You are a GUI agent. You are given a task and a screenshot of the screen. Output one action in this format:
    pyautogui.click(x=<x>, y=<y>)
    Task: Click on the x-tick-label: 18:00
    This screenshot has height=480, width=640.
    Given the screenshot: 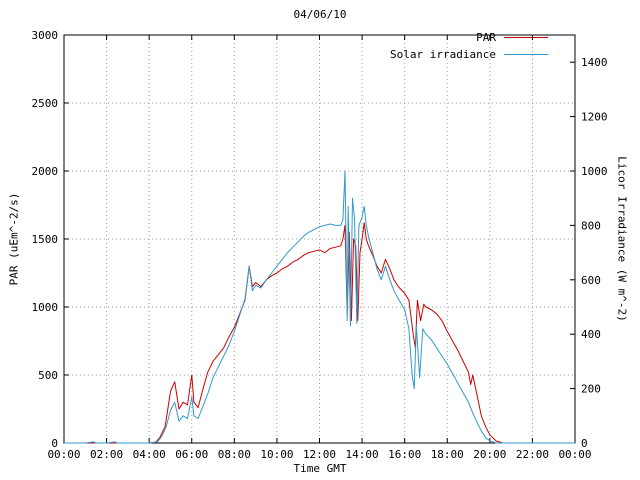 What is the action you would take?
    pyautogui.click(x=447, y=454)
    